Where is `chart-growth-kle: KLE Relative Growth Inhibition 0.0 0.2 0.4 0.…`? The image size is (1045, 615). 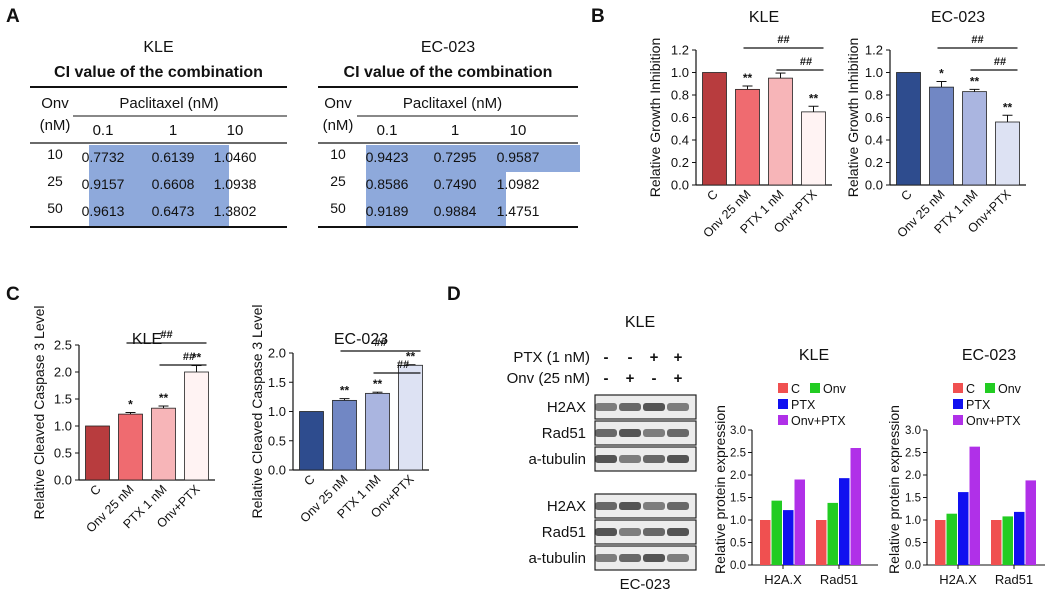 chart-growth-kle: KLE Relative Growth Inhibition 0.0 0.2 0.4 0.… is located at coordinates (739, 124).